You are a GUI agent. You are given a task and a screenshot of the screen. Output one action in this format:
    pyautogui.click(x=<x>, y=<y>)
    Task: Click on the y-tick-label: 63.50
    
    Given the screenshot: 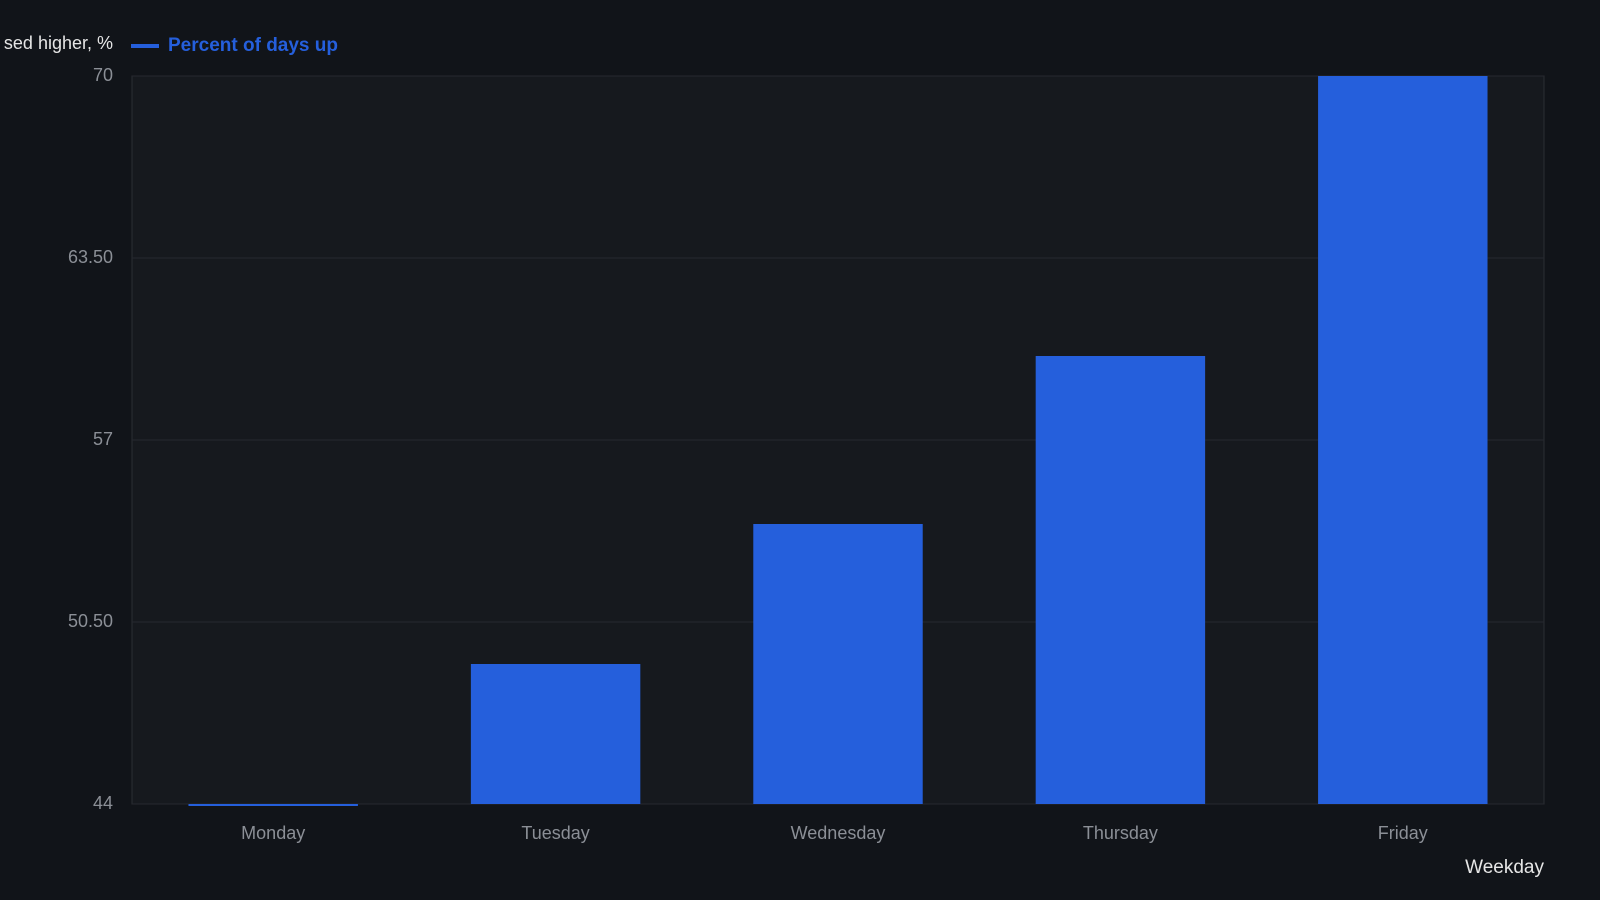 What is the action you would take?
    pyautogui.click(x=90, y=257)
    